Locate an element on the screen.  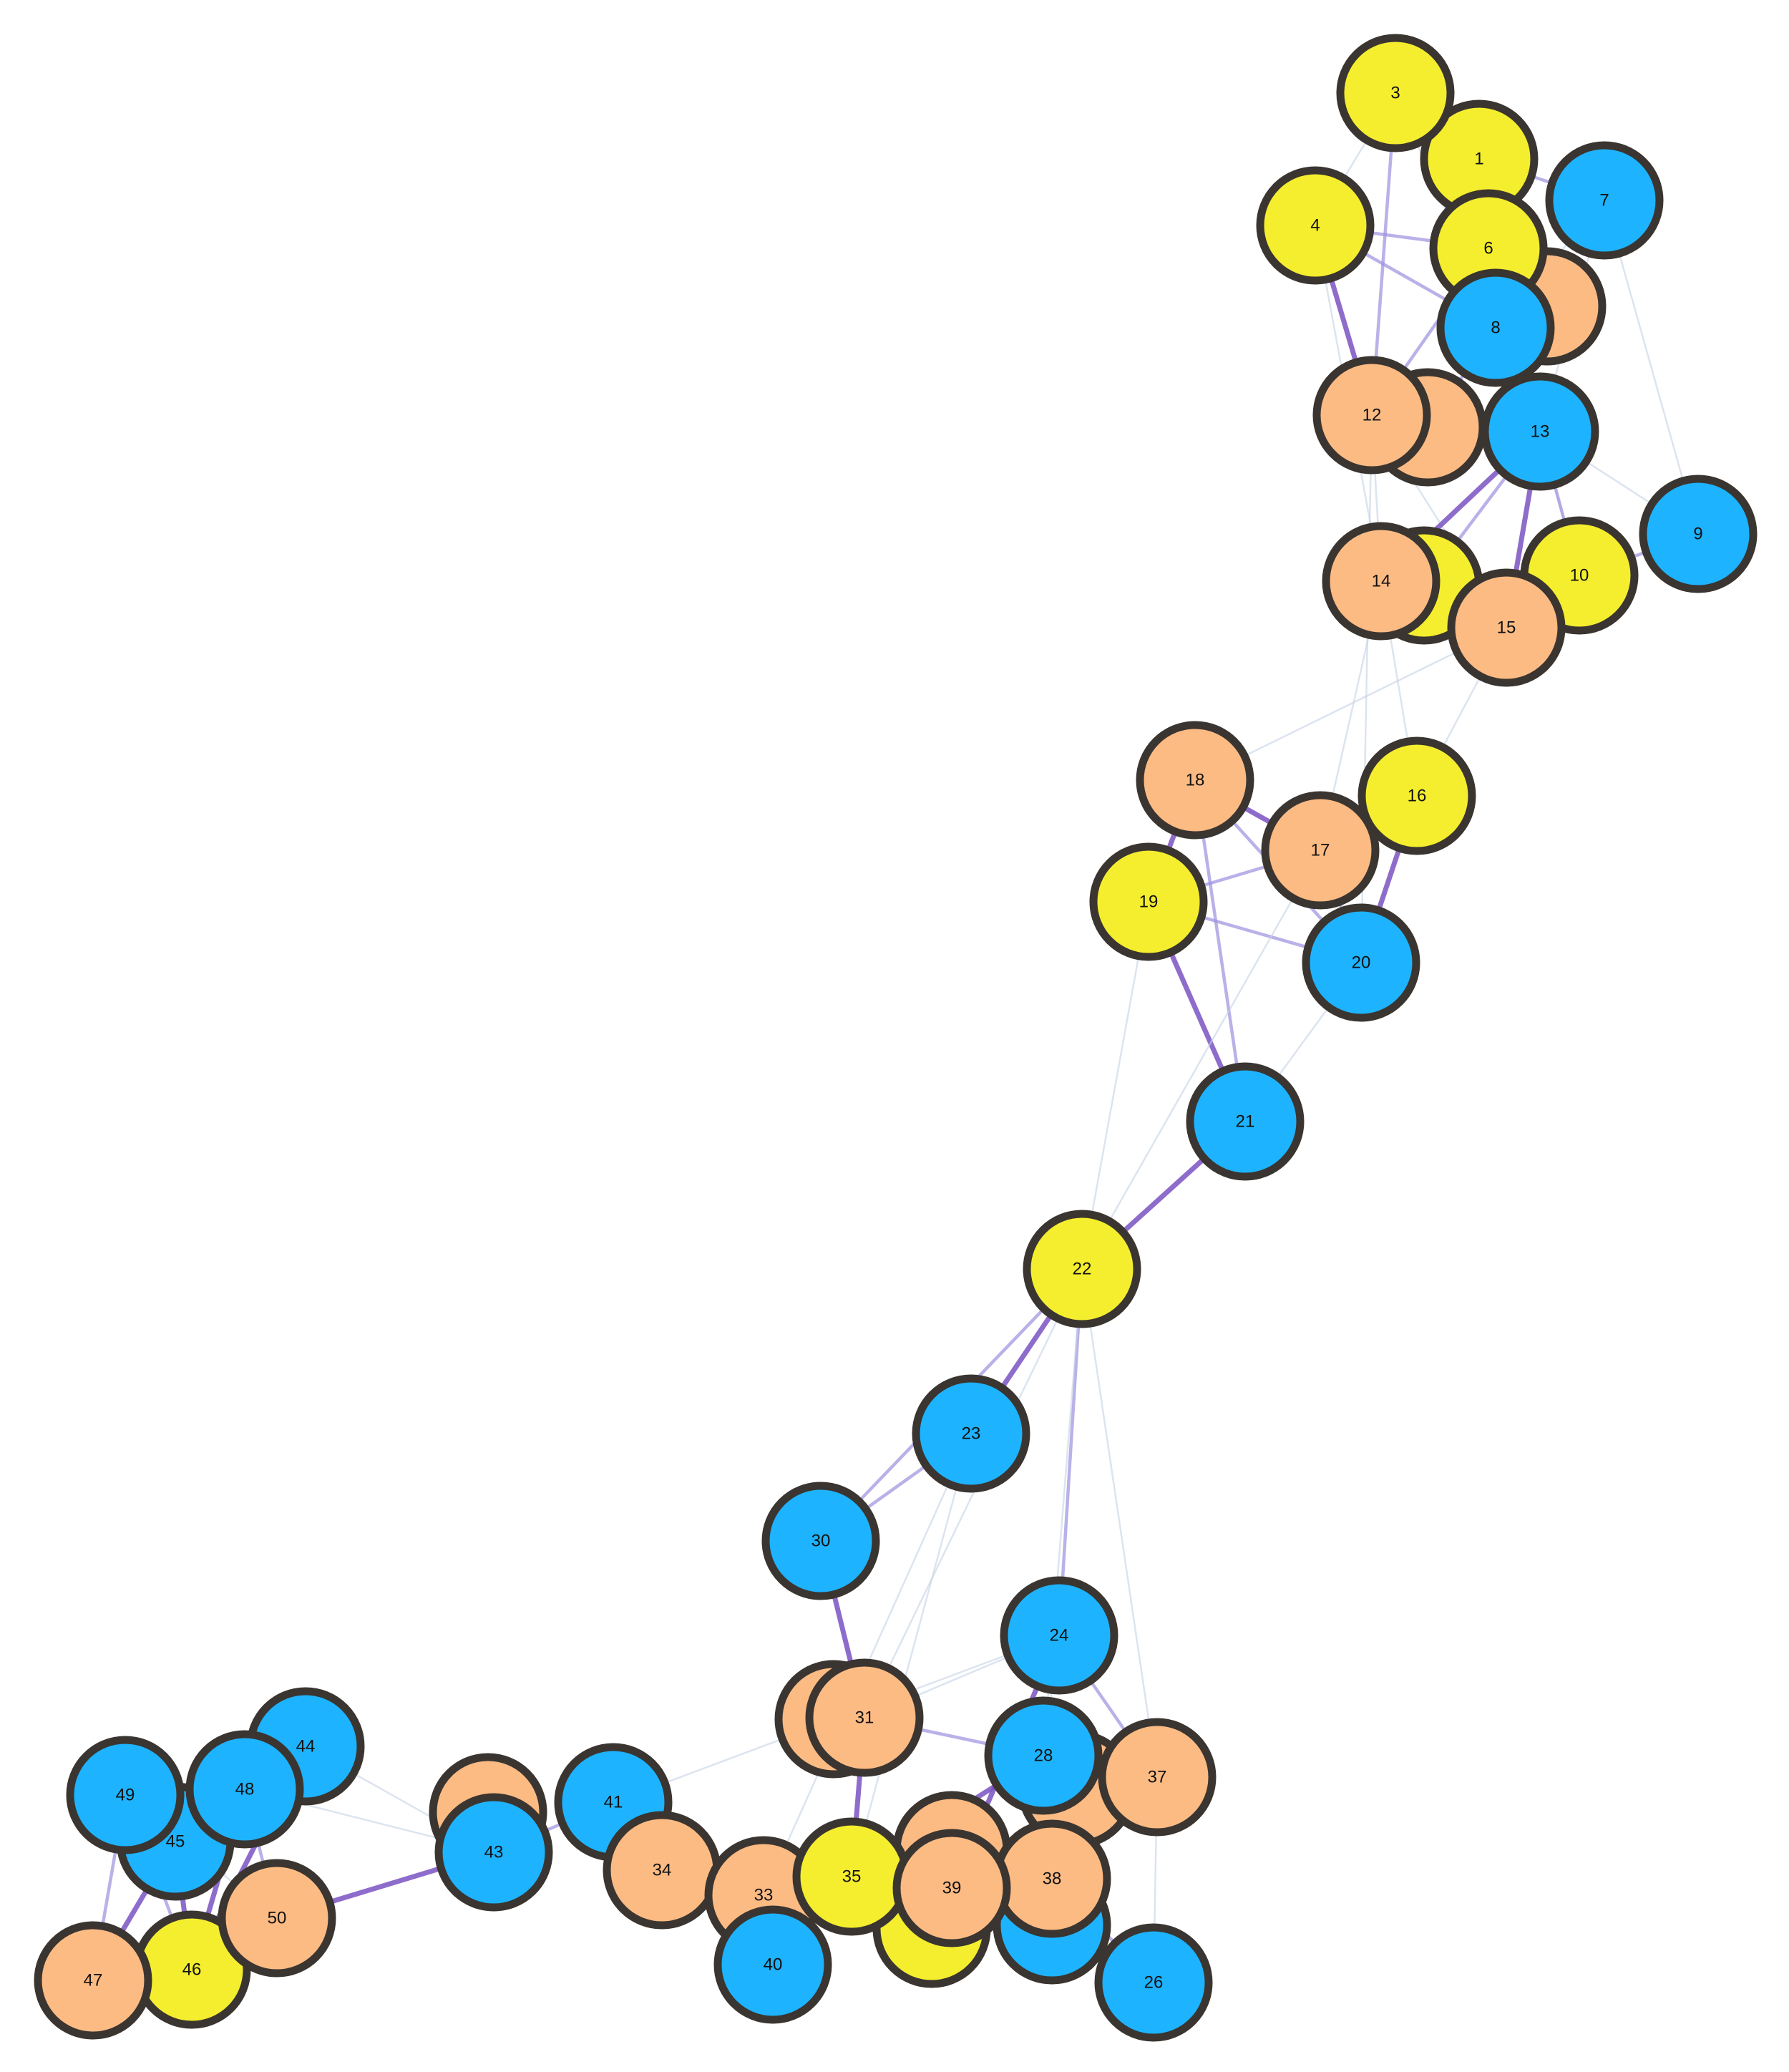
edge-n22-n31 is located at coordinates (973, 1493).